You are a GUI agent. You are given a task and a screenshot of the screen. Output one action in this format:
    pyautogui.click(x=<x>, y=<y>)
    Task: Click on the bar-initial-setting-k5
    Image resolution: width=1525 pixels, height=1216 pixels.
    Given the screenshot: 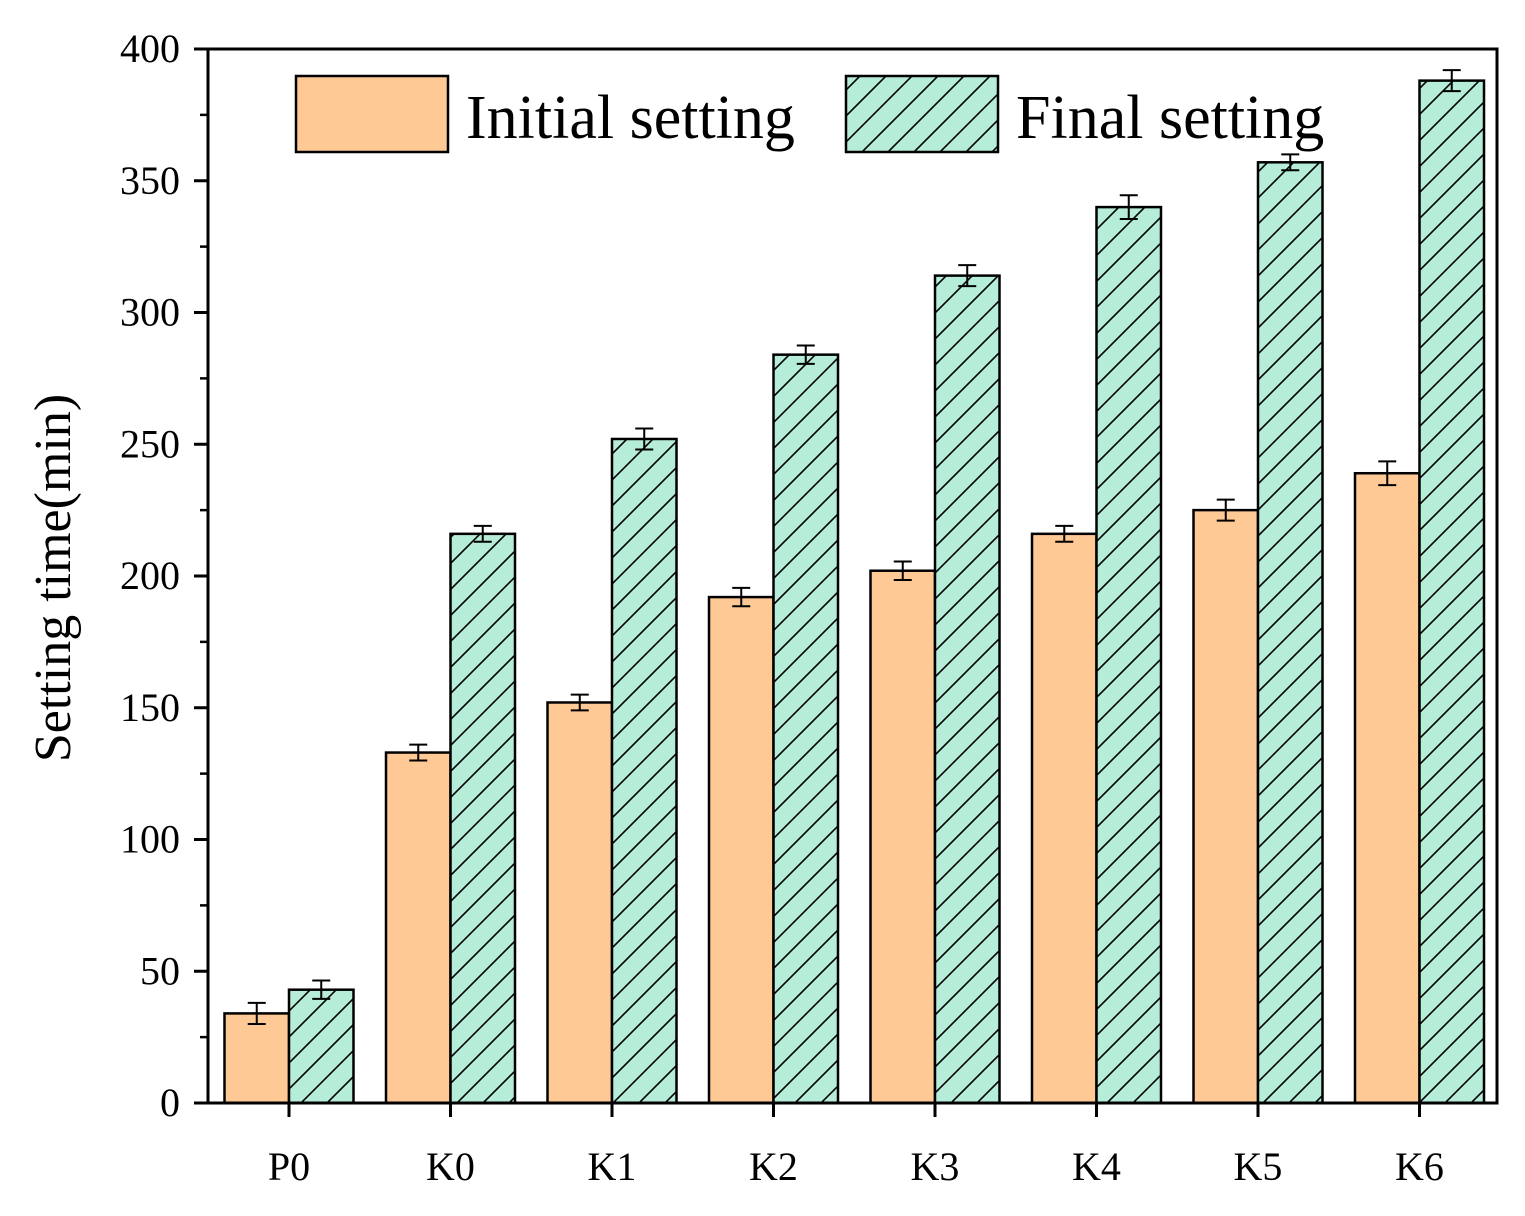 What is the action you would take?
    pyautogui.click(x=1226, y=806)
    